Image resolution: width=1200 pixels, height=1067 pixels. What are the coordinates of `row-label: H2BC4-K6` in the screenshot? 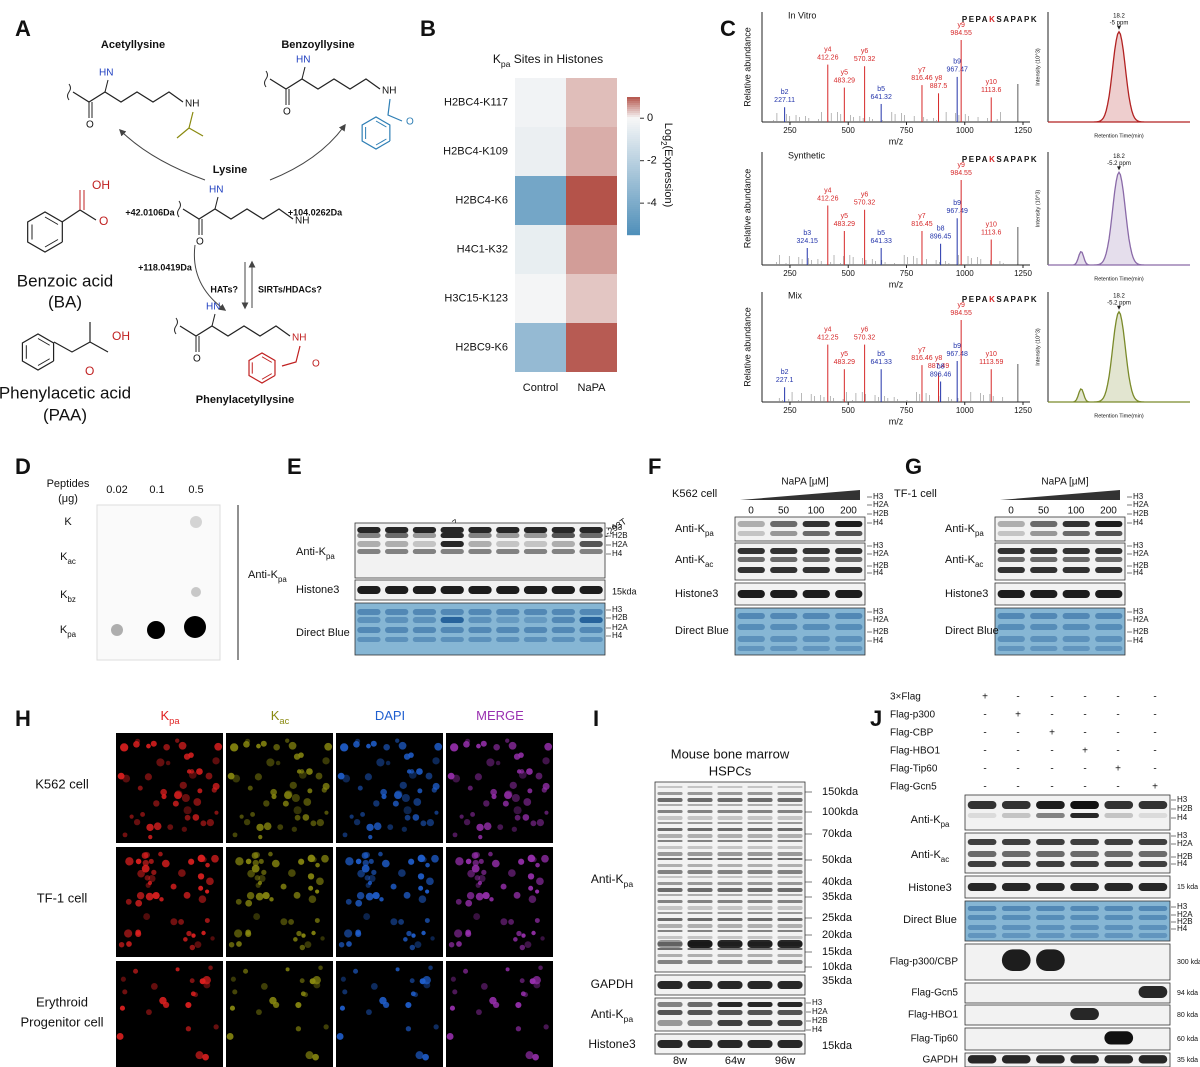 It's located at (481, 200).